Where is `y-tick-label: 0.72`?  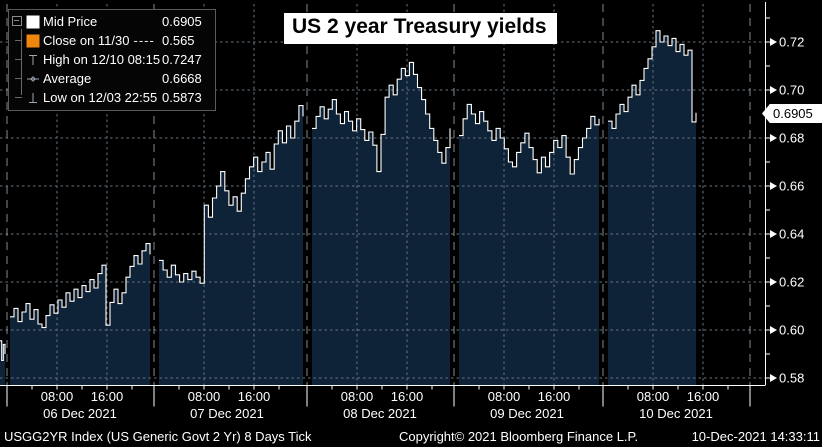
y-tick-label: 0.72 is located at coordinates (791, 42).